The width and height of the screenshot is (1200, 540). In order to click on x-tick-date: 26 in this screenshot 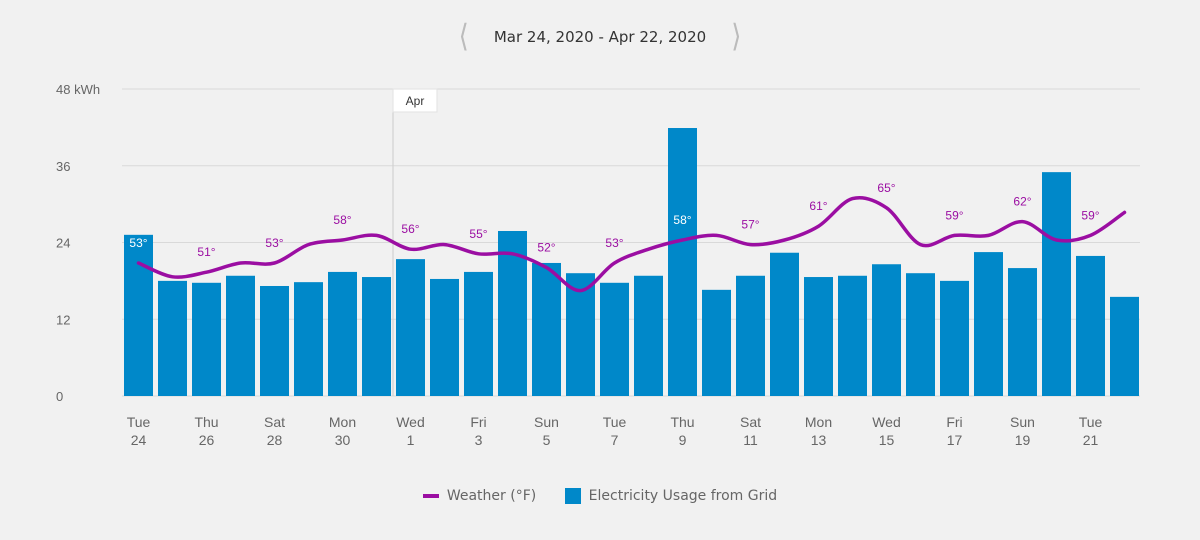, I will do `click(207, 440)`.